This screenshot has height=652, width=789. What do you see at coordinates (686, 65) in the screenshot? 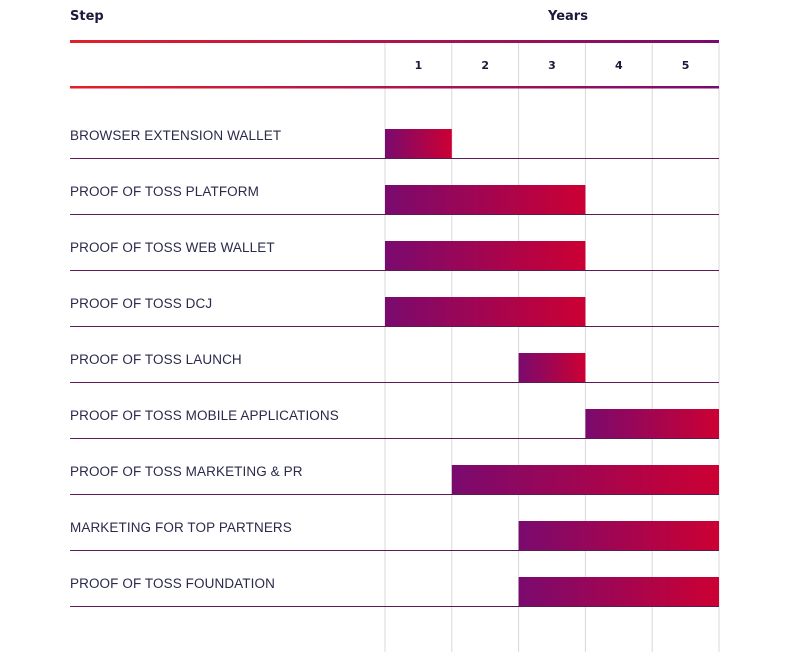
I see `year-label-5: 5` at bounding box center [686, 65].